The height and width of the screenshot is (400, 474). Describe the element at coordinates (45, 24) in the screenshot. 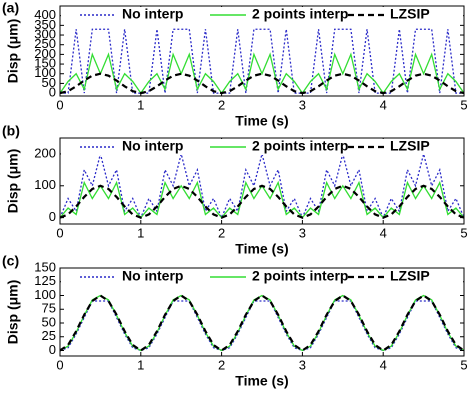

I see `y-tick-label: 350` at that location.